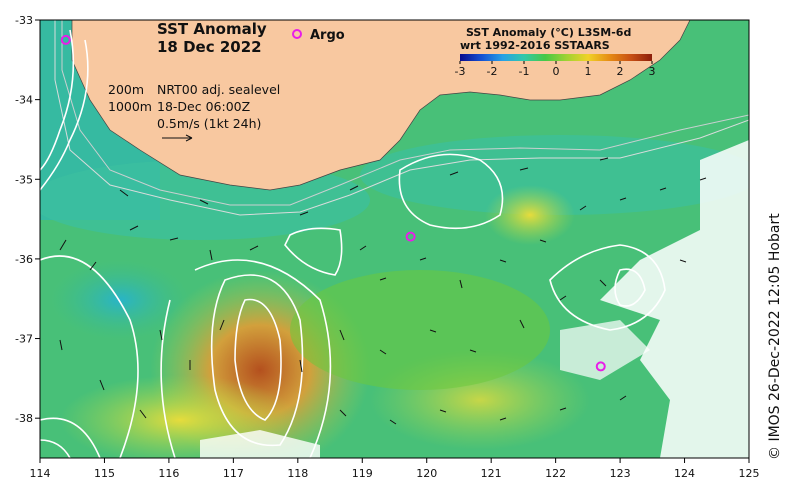 Image resolution: width=791 pixels, height=492 pixels. I want to click on y-tick-label: -35, so click(24, 179).